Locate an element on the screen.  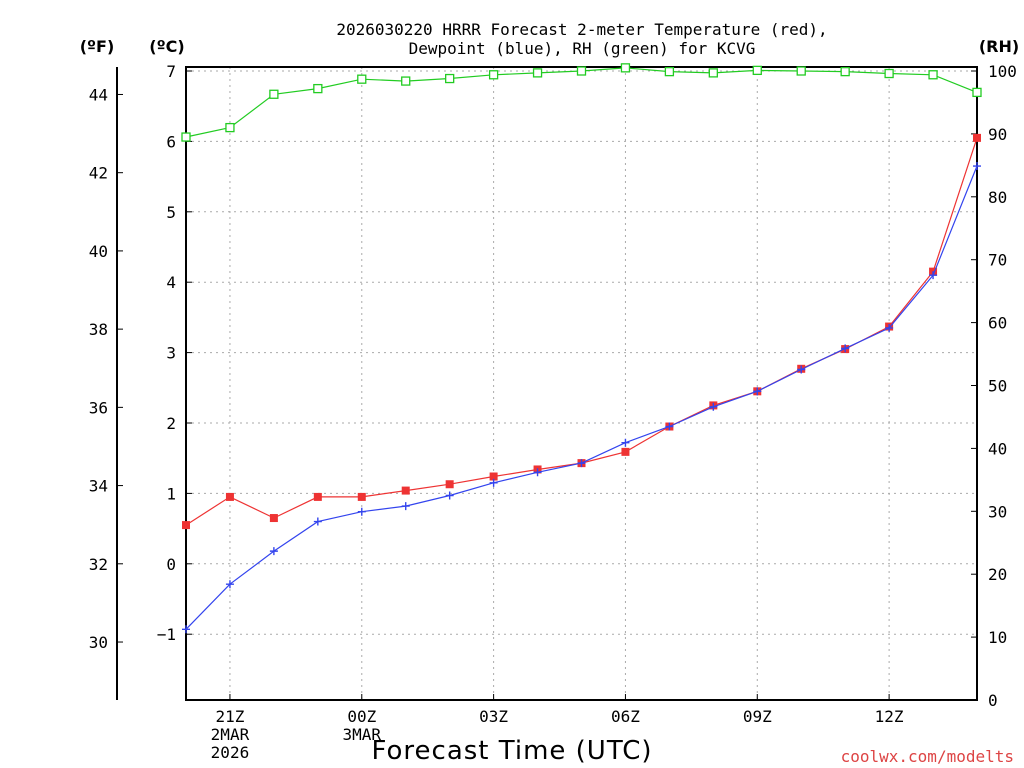
celsius-tick-label: 2 is located at coordinates (171, 423).